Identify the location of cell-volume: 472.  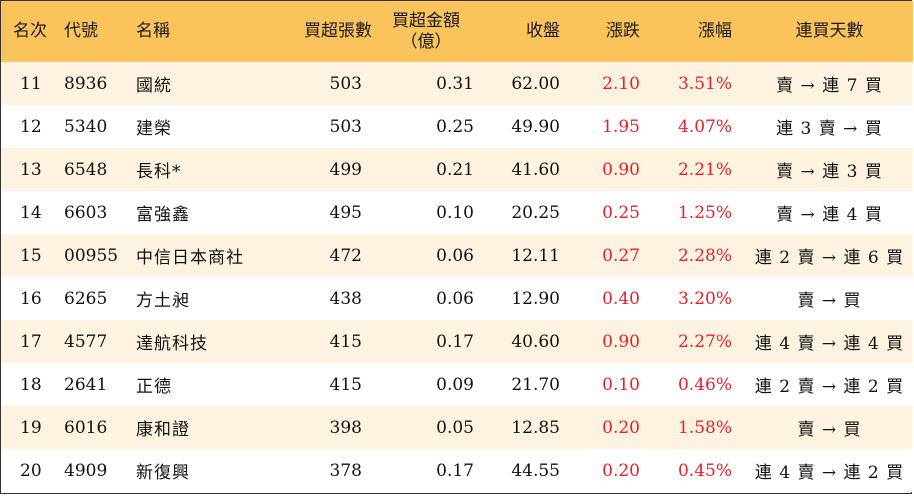
(345, 255).